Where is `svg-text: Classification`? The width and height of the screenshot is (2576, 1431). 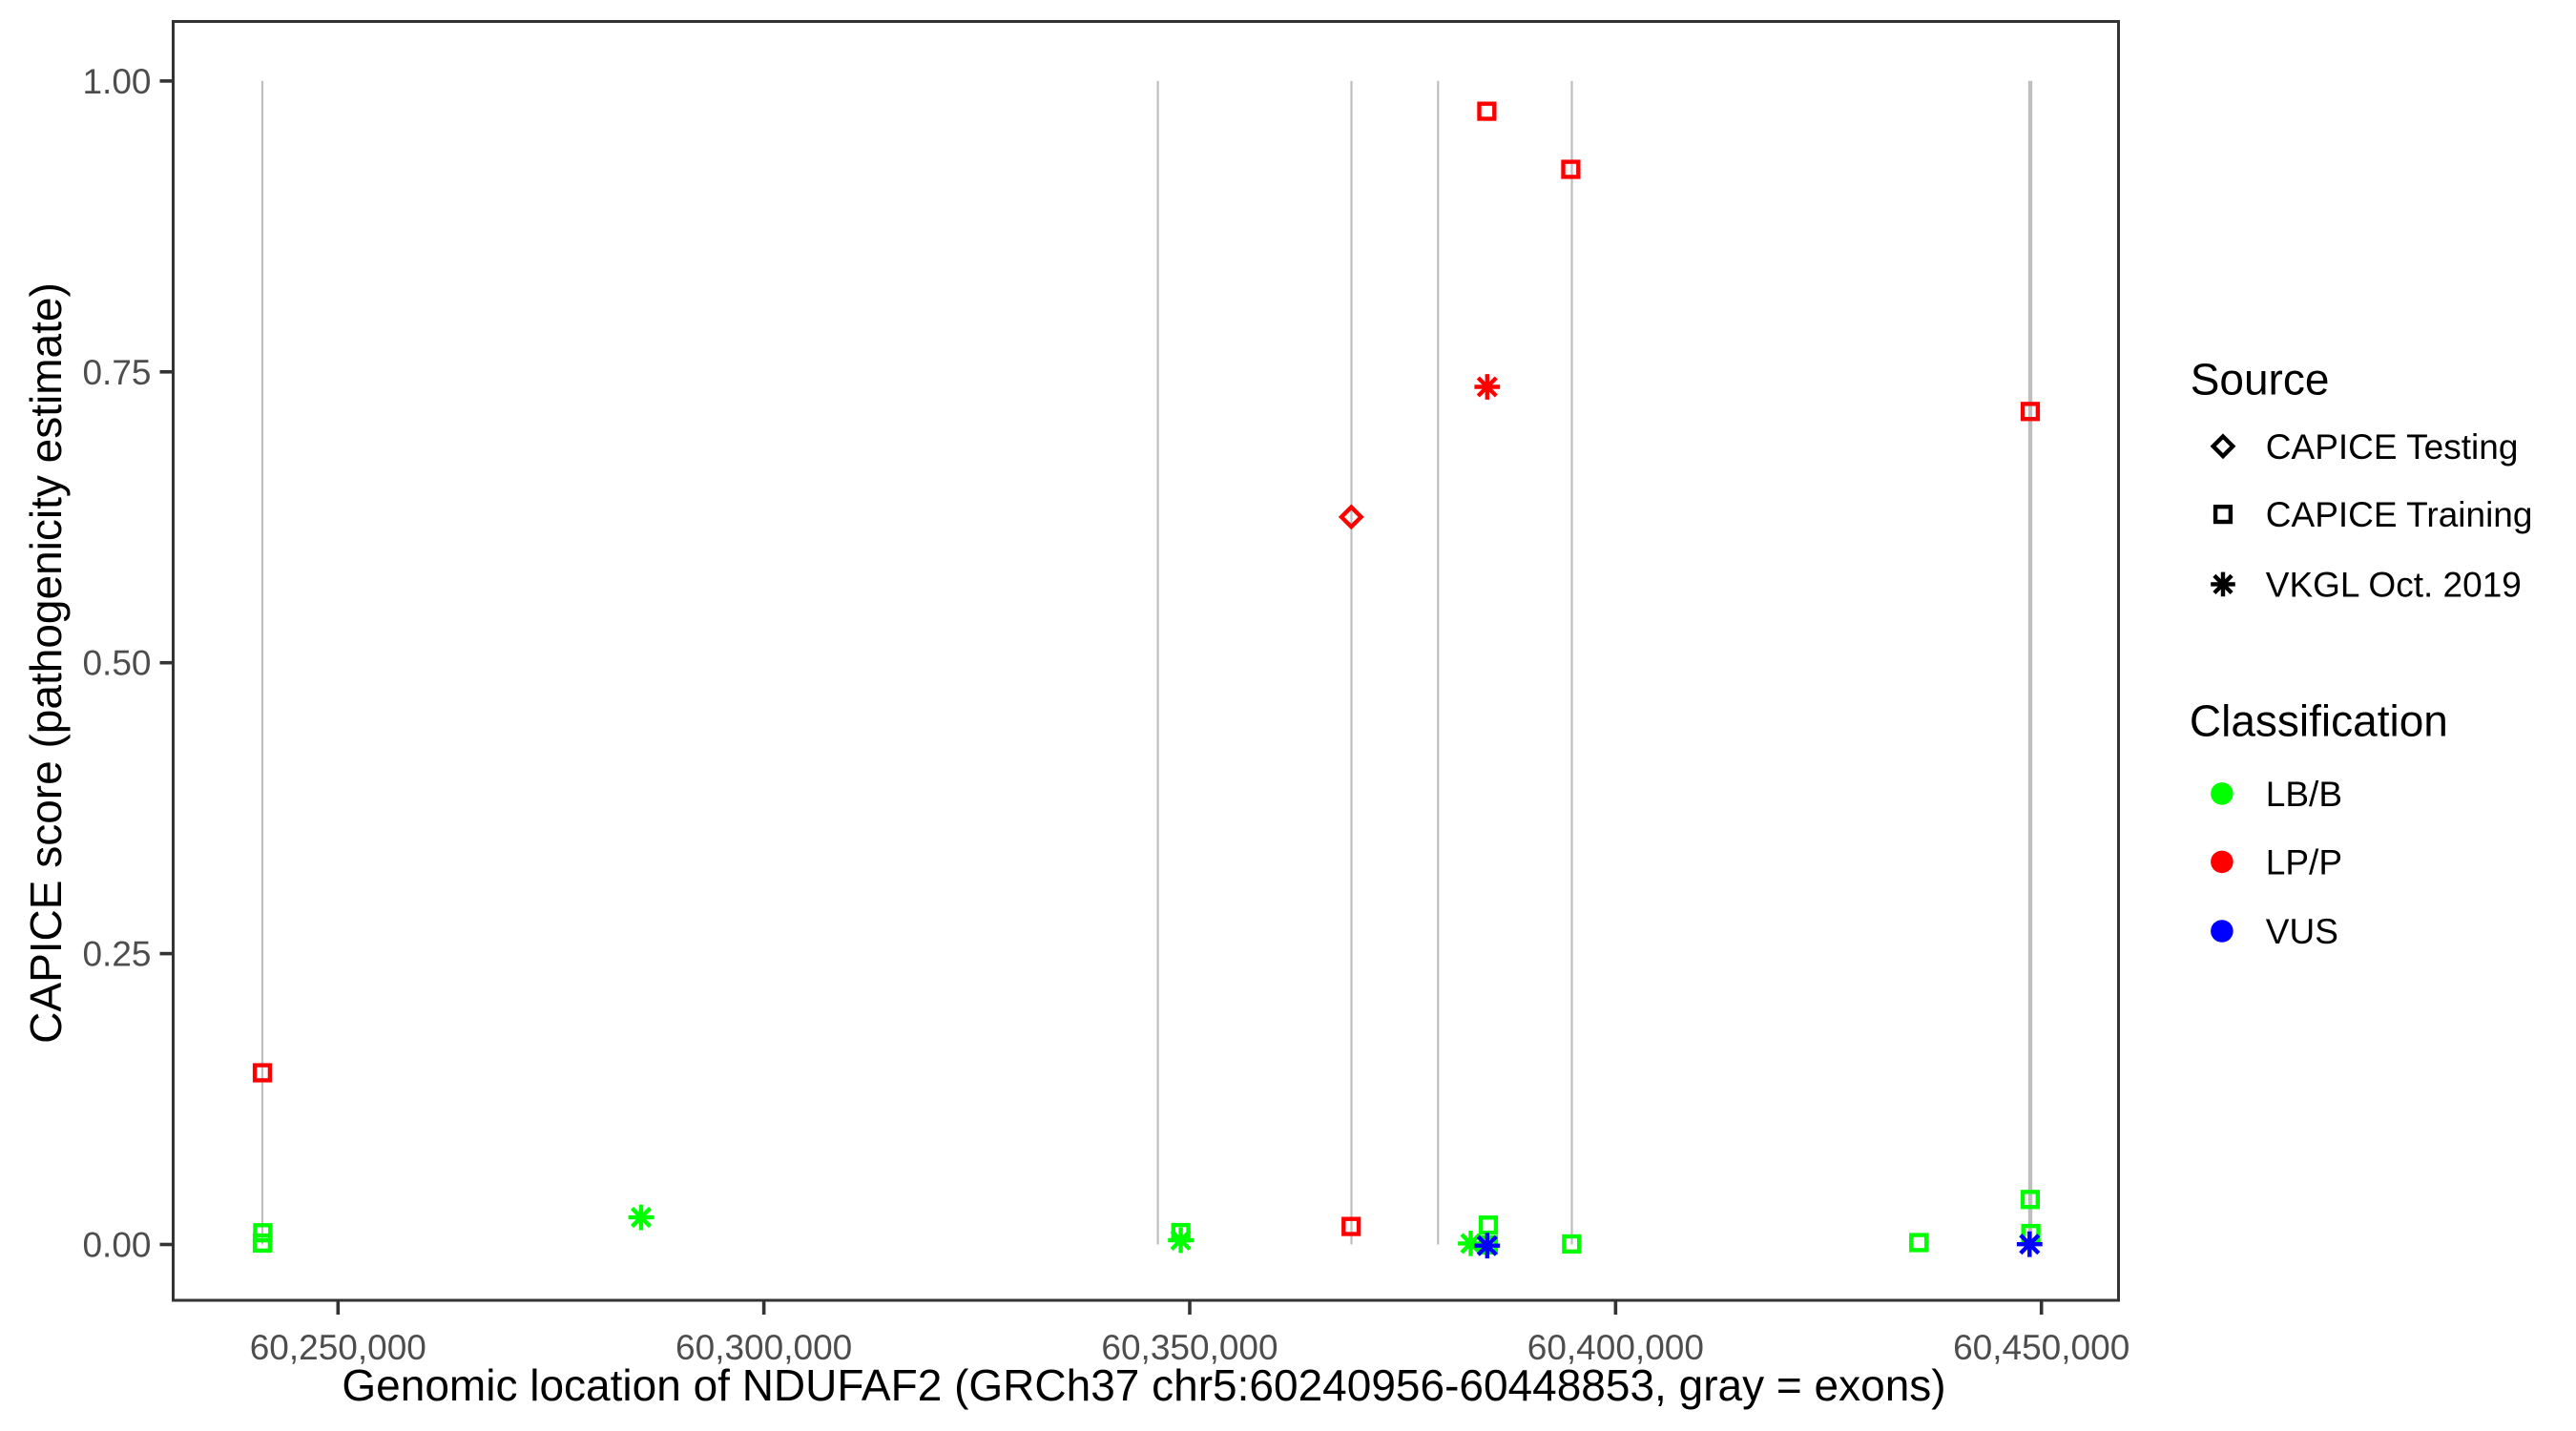
svg-text: Classification is located at coordinates (2319, 721).